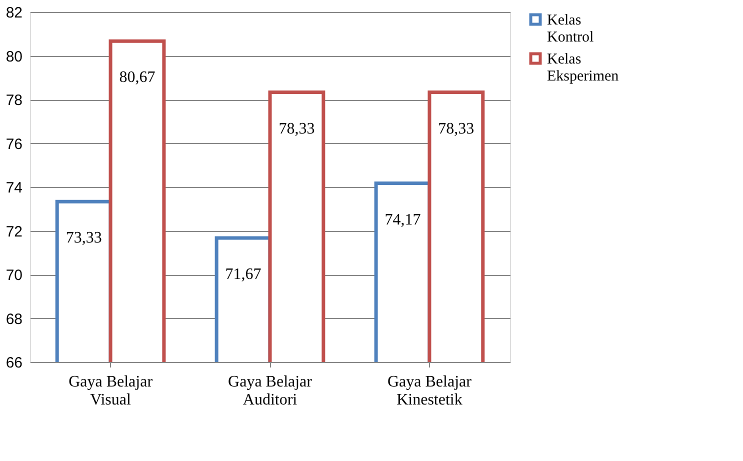 This screenshot has height=461, width=743. Describe the element at coordinates (14, 231) in the screenshot. I see `y-tick-label: 72` at that location.